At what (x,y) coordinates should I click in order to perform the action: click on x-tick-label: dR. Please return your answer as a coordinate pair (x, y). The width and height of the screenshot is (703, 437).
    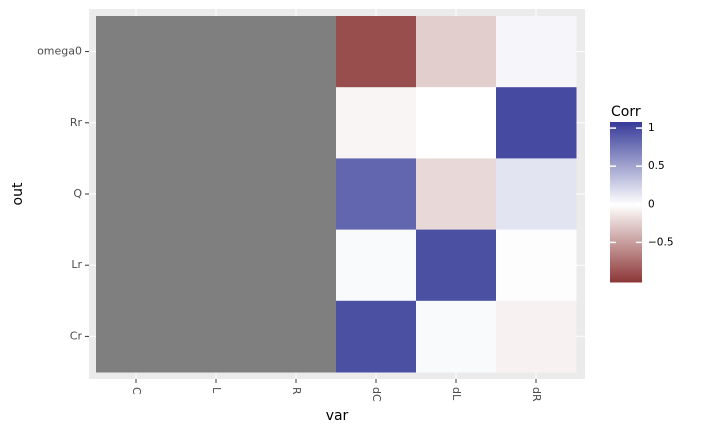
    Looking at the image, I should click on (536, 394).